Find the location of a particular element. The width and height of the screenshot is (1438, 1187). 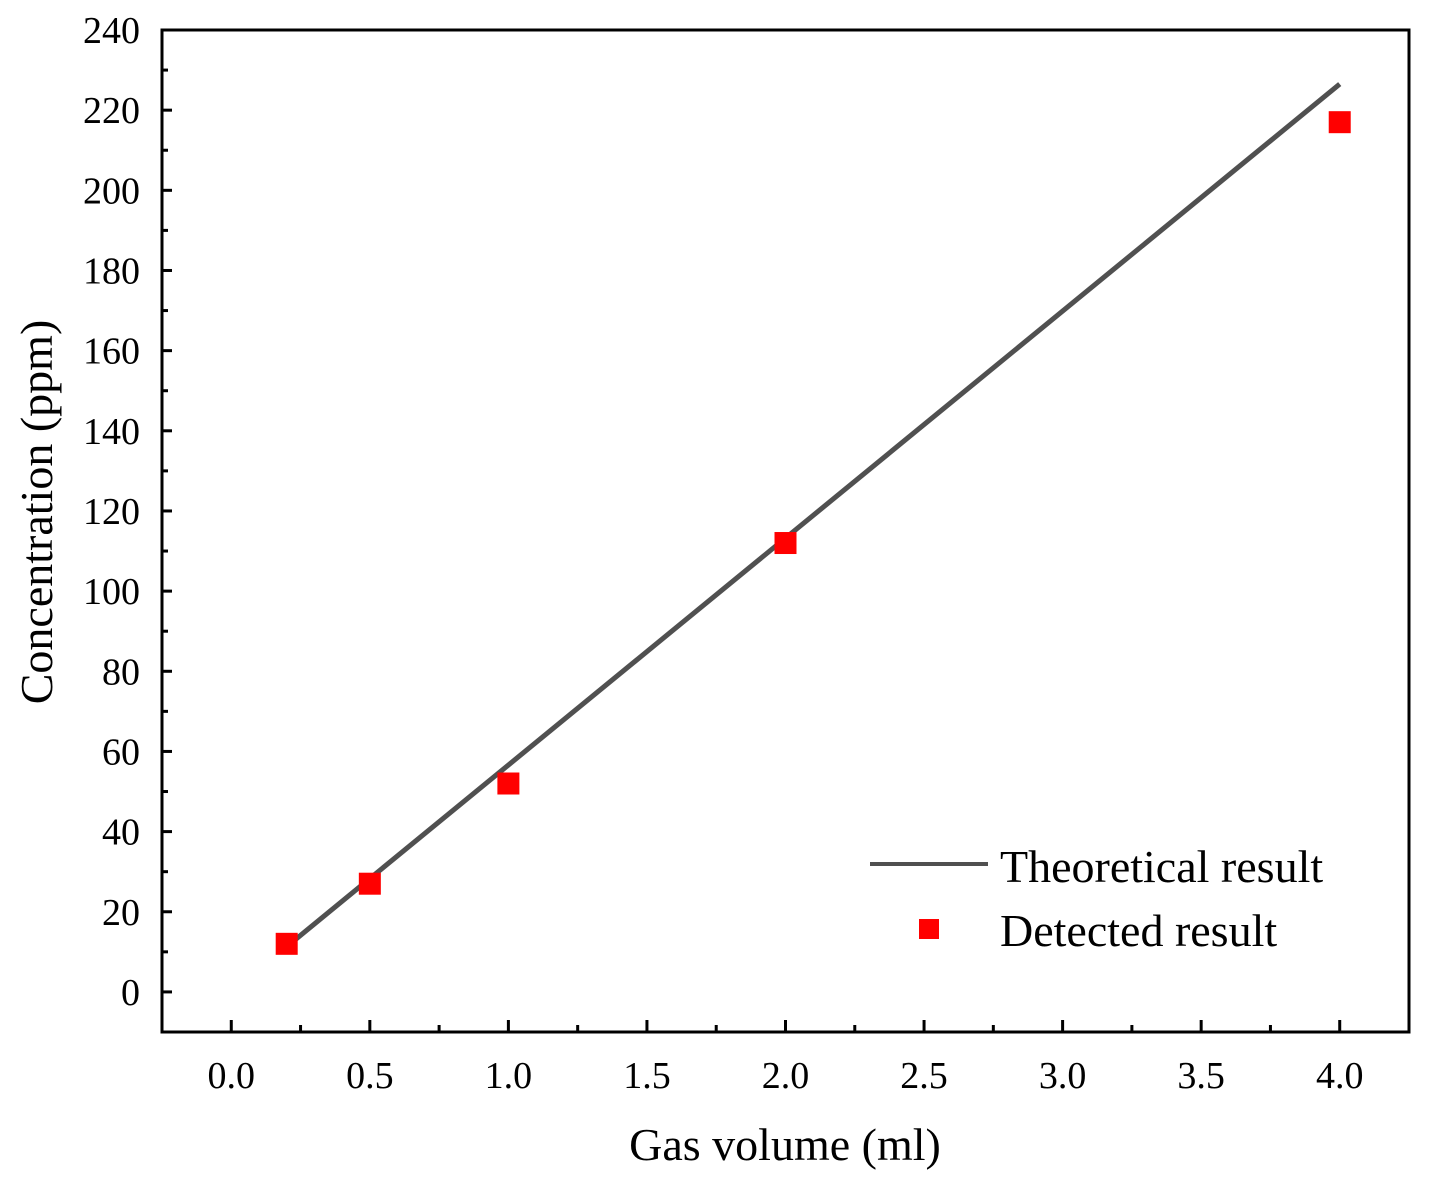

y-tick-label: 140 is located at coordinates (111, 432).